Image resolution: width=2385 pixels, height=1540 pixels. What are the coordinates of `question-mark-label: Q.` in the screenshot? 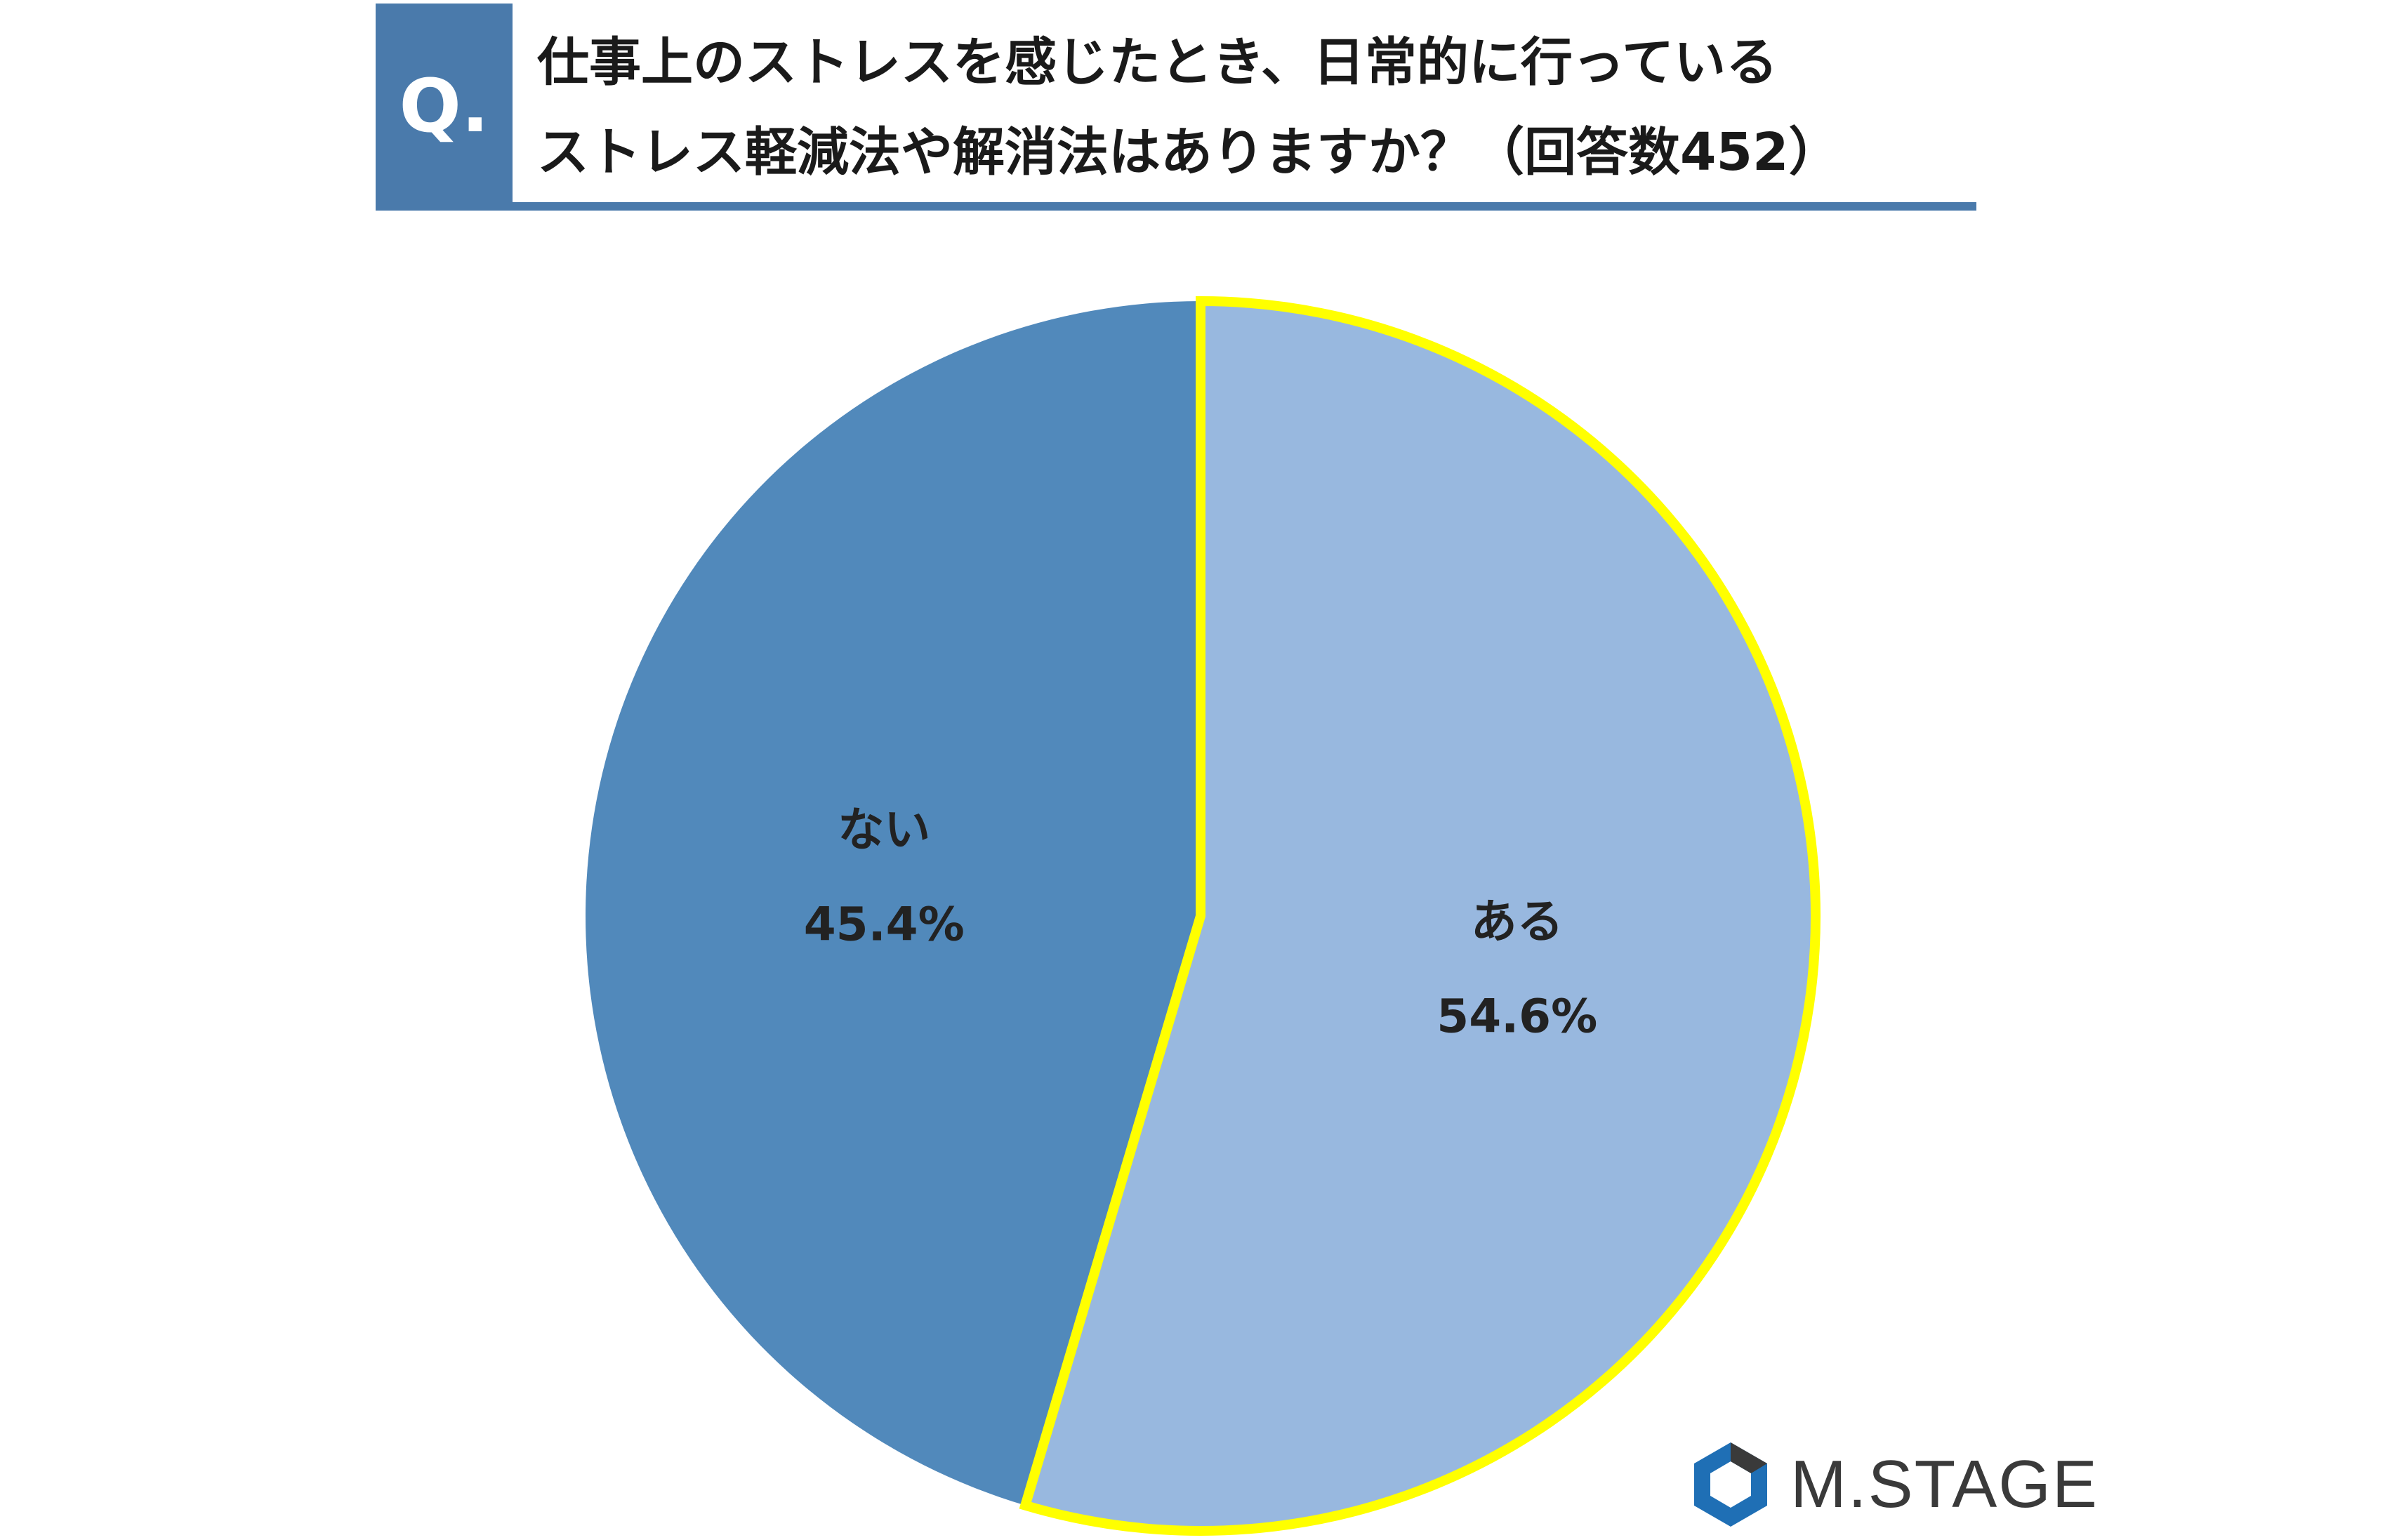 It's located at (444, 106).